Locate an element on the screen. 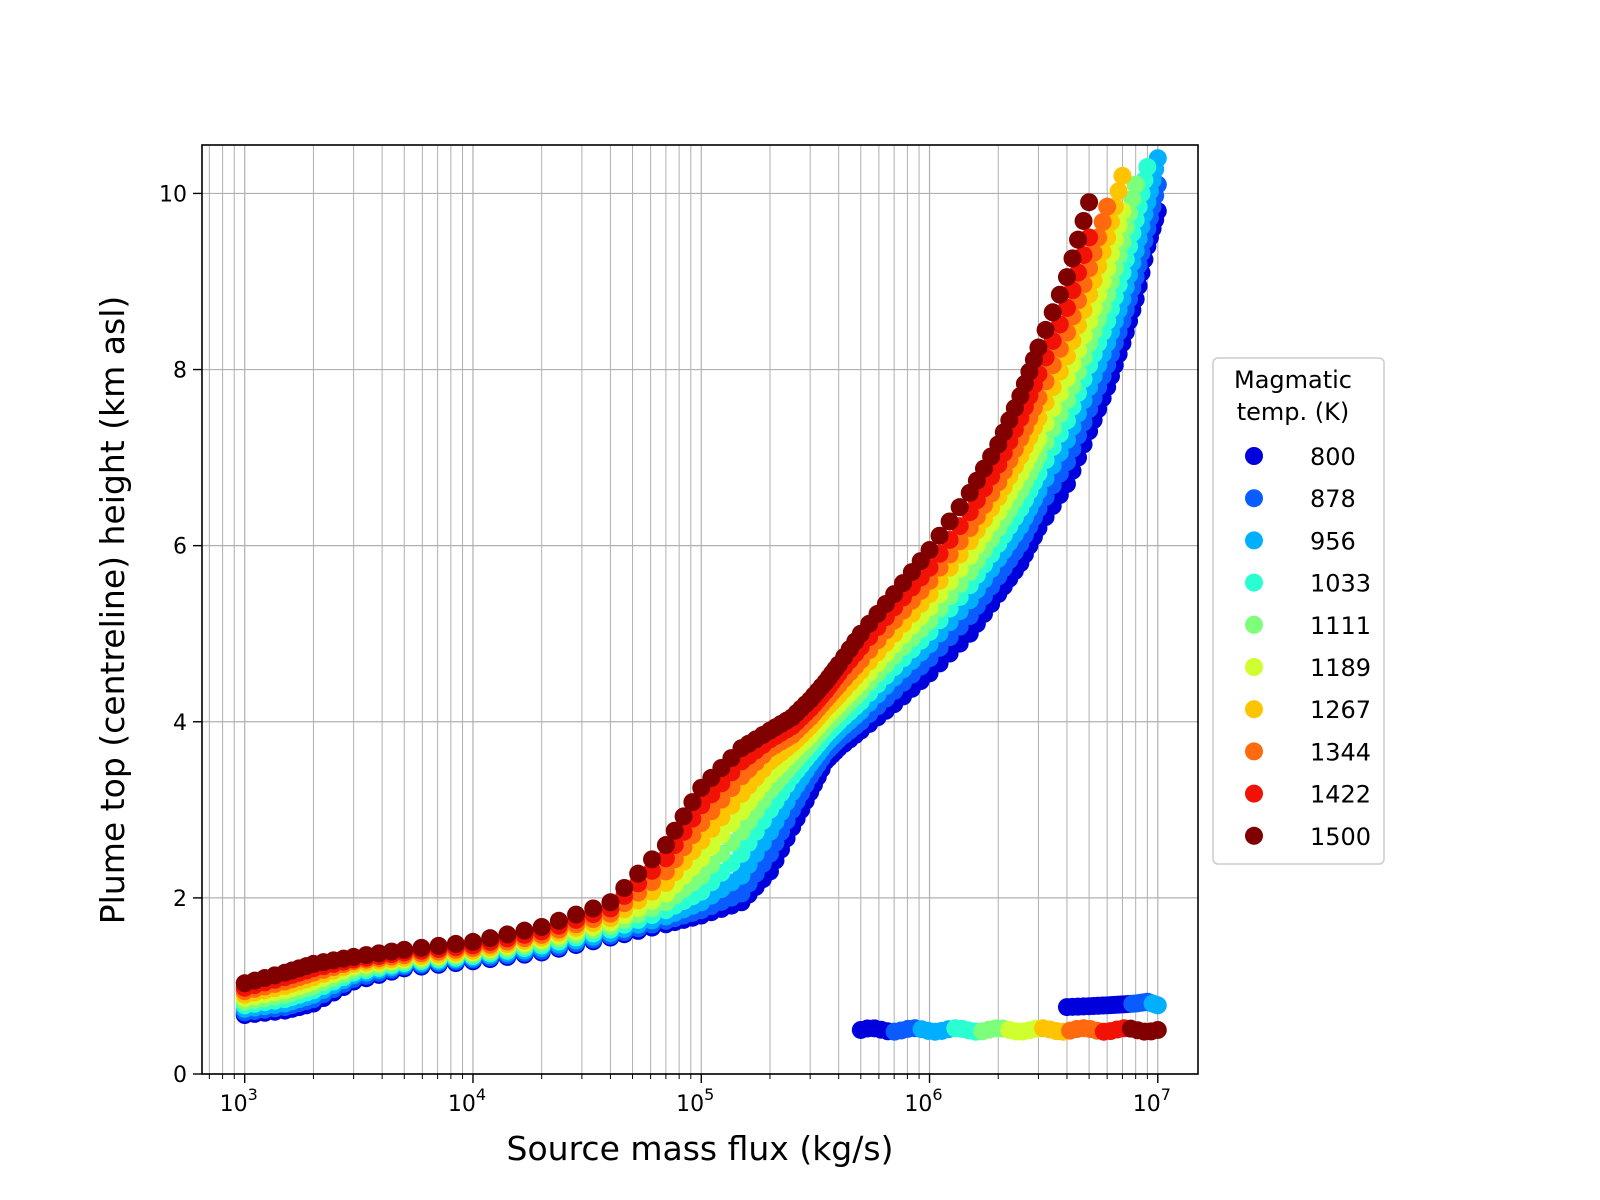 Image resolution: width=1600 pixels, height=1200 pixels. legend-label: 1033 is located at coordinates (1340, 584).